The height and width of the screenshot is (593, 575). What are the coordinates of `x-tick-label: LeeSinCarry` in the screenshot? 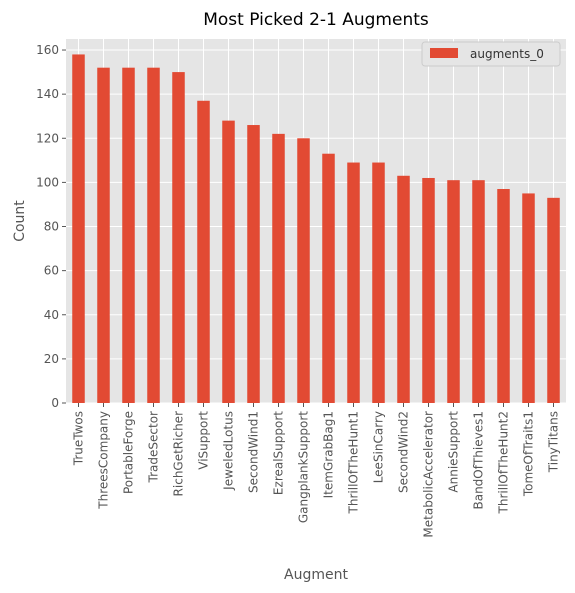 It's located at (379, 447).